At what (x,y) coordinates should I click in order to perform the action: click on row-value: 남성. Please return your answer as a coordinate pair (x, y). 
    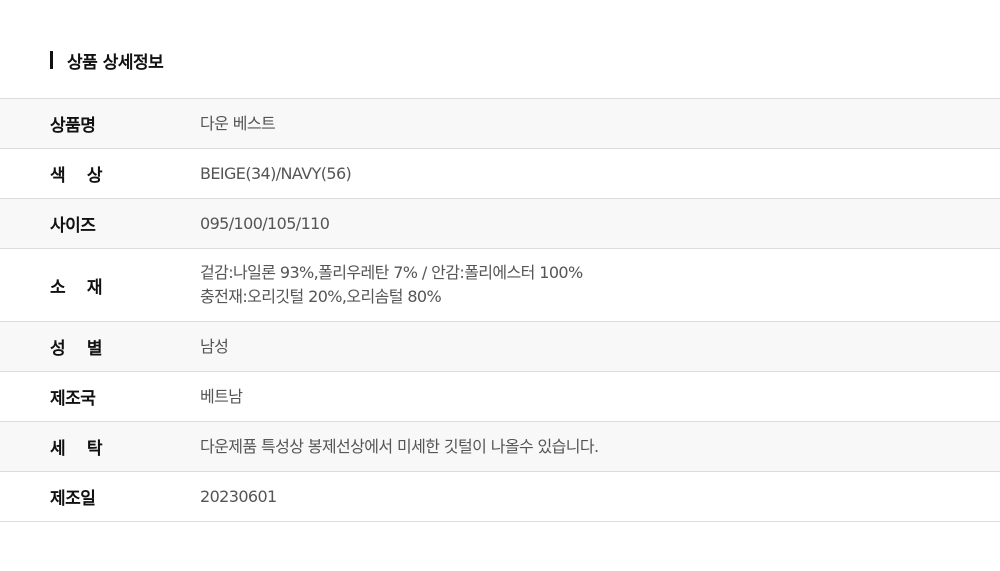
    Looking at the image, I should click on (214, 346).